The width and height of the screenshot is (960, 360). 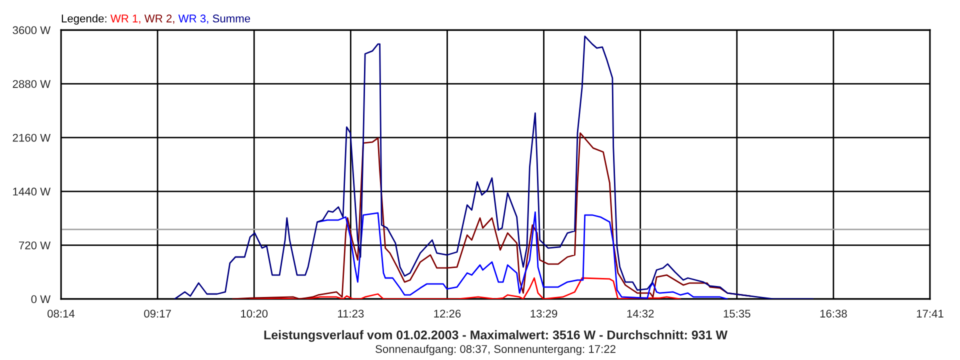 What do you see at coordinates (544, 314) in the screenshot?
I see `x-tick-label: 13:29` at bounding box center [544, 314].